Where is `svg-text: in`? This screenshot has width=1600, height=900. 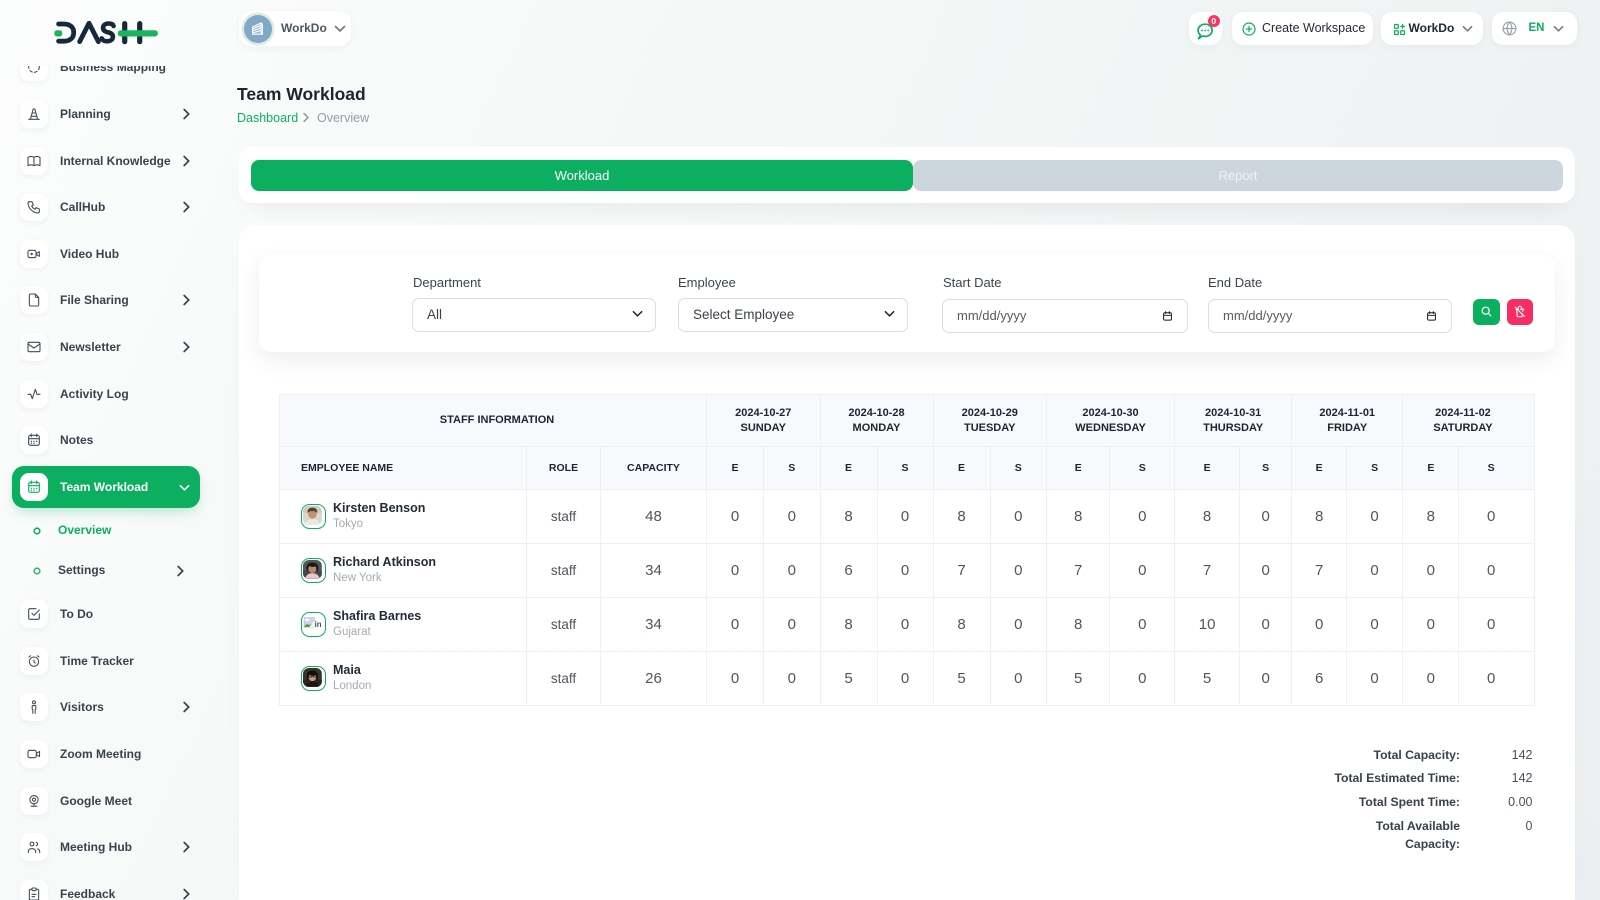 svg-text: in is located at coordinates (318, 624).